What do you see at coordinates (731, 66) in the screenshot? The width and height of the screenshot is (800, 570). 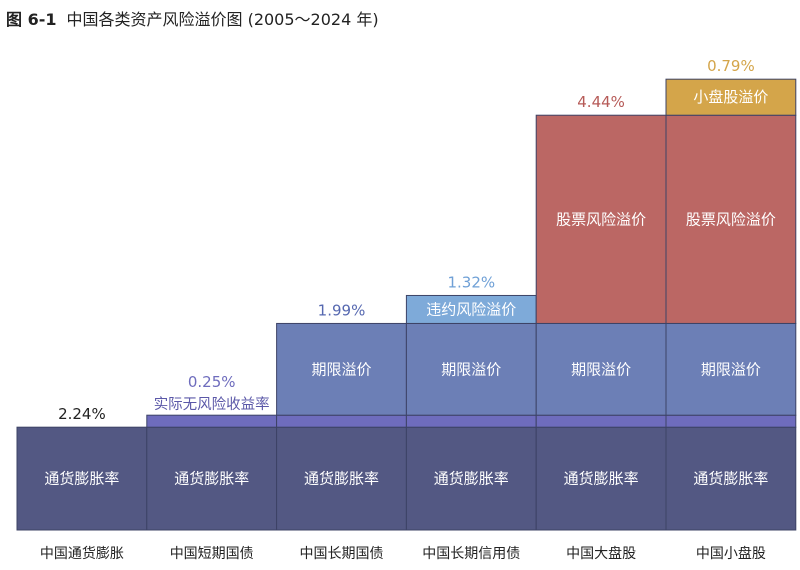 I see `value-label: 0.79%` at bounding box center [731, 66].